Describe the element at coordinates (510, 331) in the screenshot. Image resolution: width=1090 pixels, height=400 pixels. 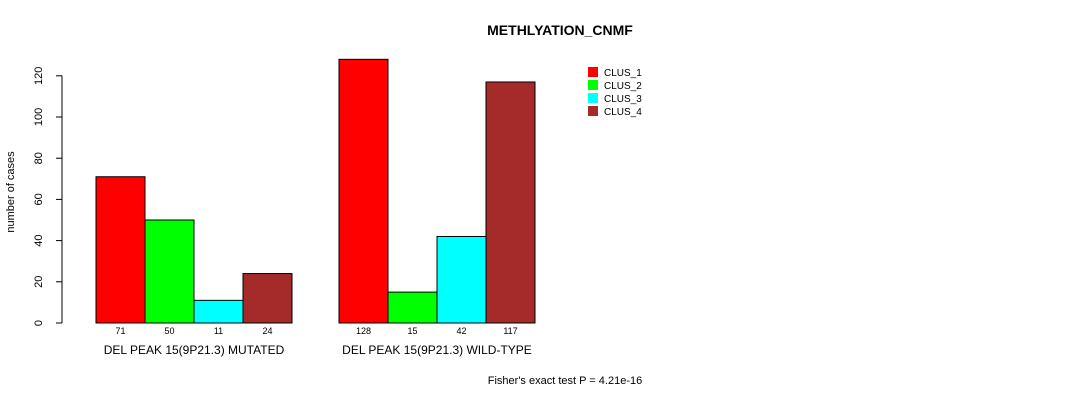
I see `bar-value-label: 117` at that location.